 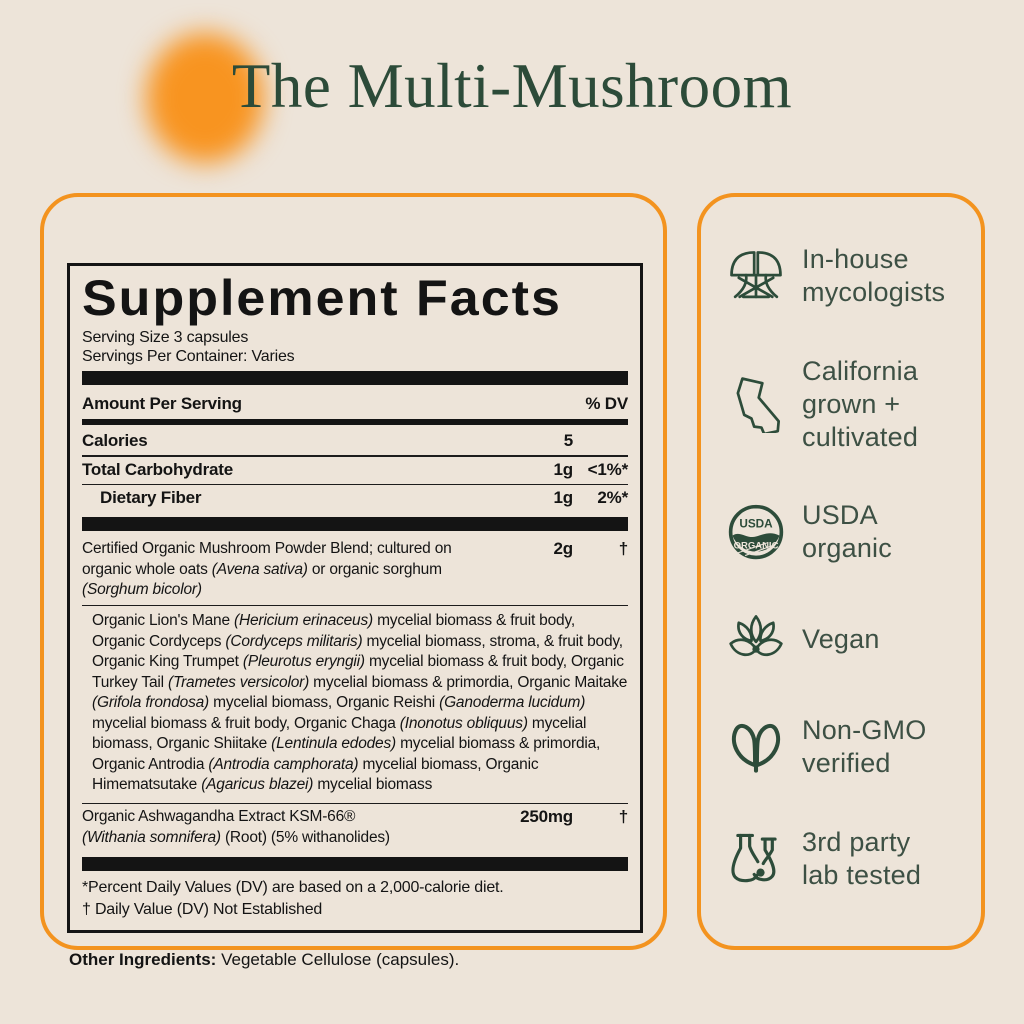 What do you see at coordinates (841, 639) in the screenshot?
I see `feature-label: Vegan` at bounding box center [841, 639].